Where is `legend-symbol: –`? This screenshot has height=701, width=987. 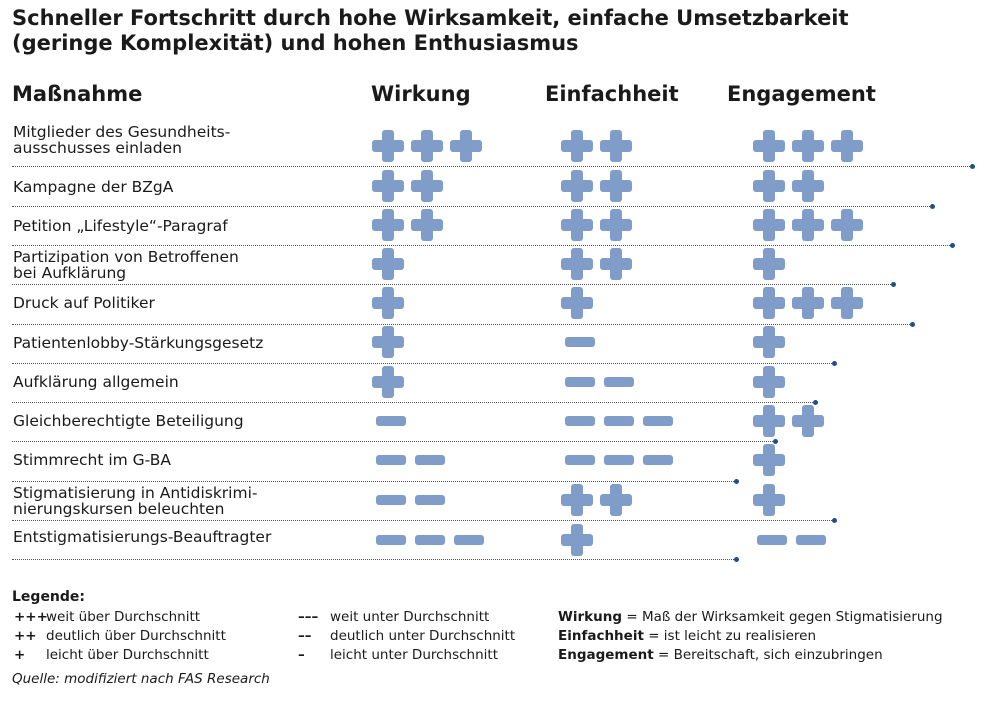
legend-symbol: – is located at coordinates (301, 655).